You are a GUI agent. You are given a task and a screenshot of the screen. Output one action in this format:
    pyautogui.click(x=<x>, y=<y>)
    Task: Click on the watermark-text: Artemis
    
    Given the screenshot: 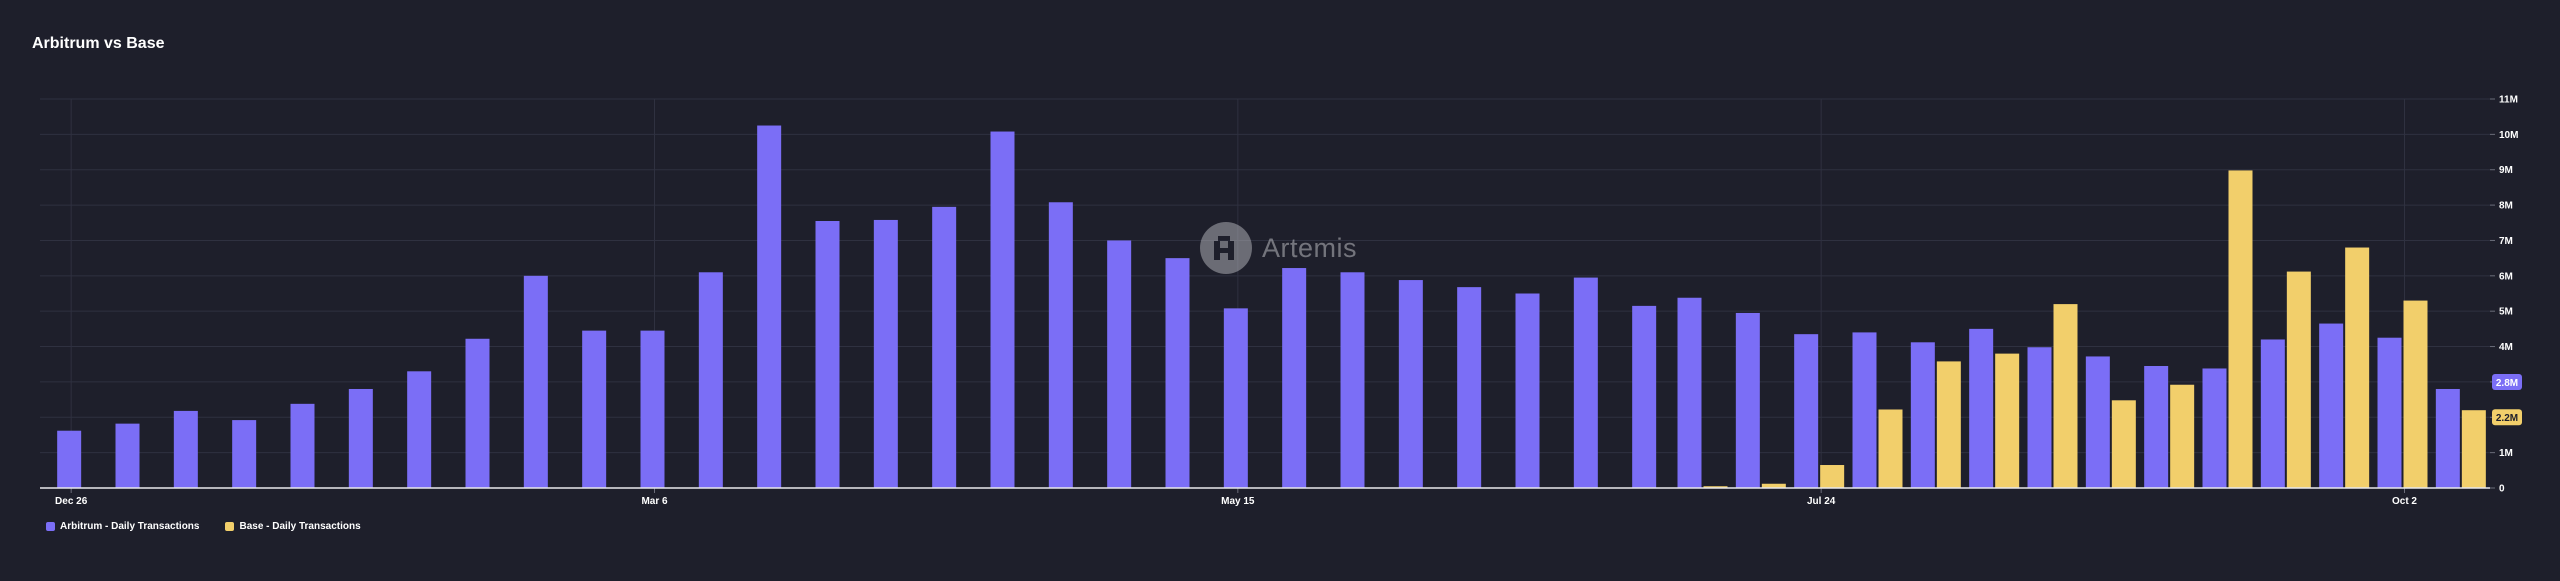 What is the action you would take?
    pyautogui.click(x=1310, y=247)
    